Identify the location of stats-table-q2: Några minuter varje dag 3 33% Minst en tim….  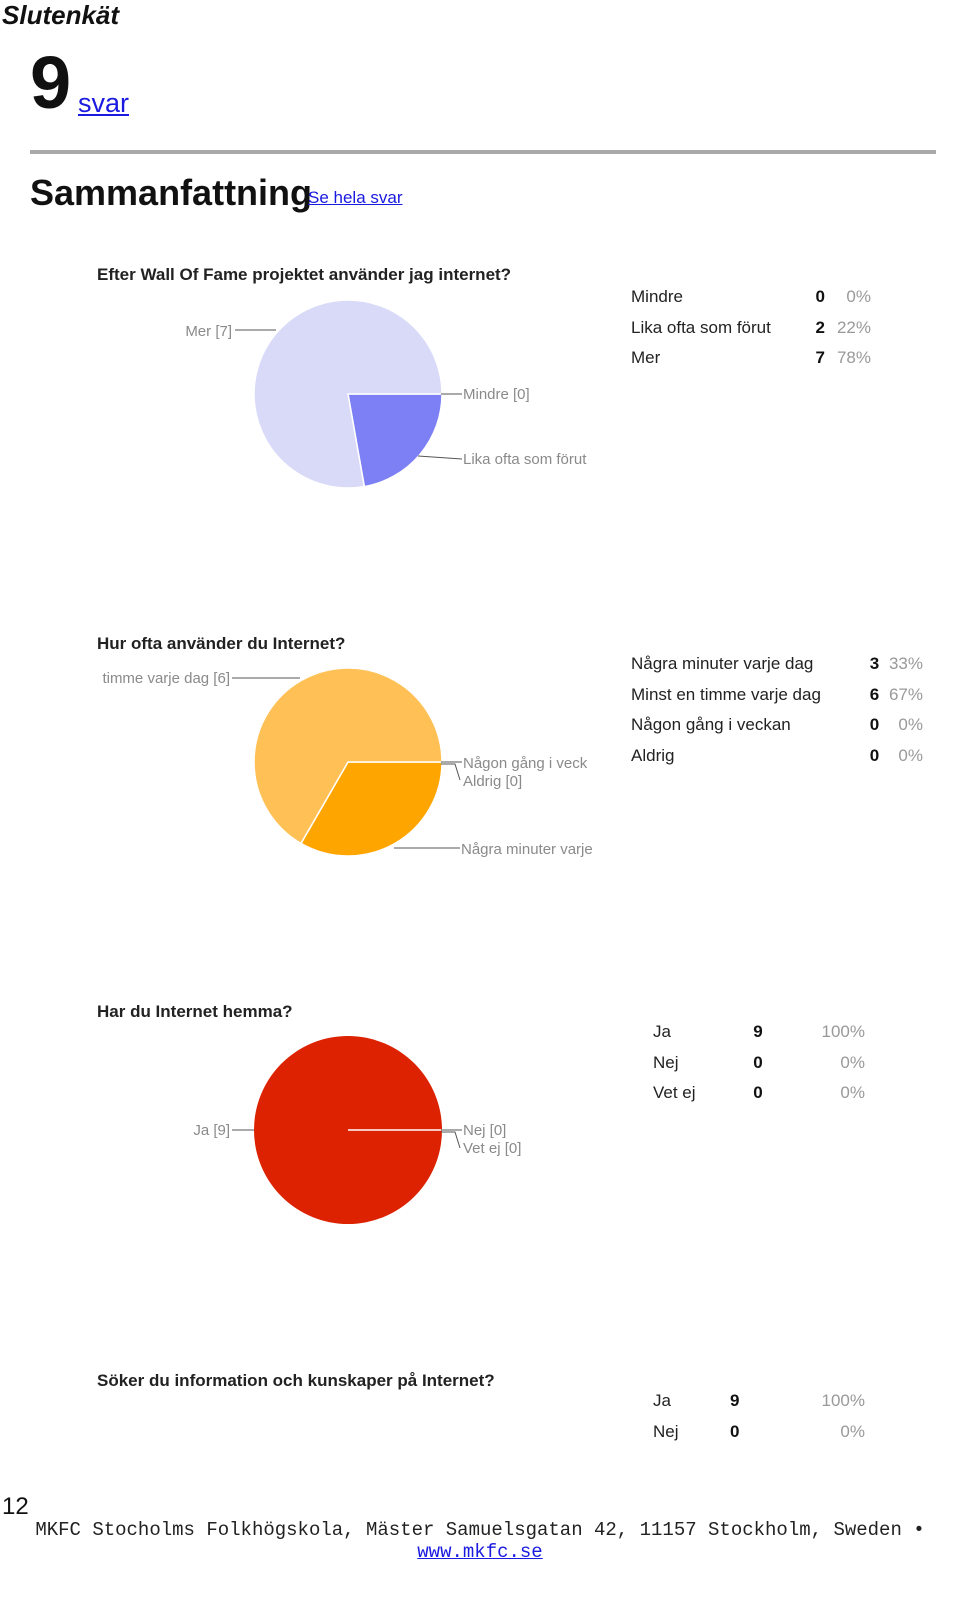
(777, 710).